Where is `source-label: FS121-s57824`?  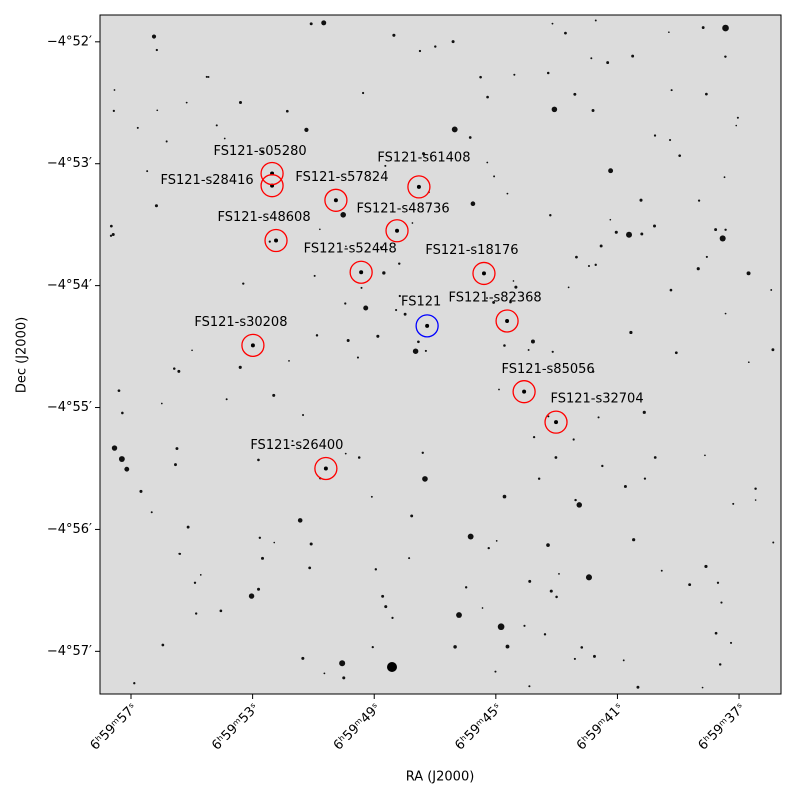
source-label: FS121-s57824 is located at coordinates (341, 177).